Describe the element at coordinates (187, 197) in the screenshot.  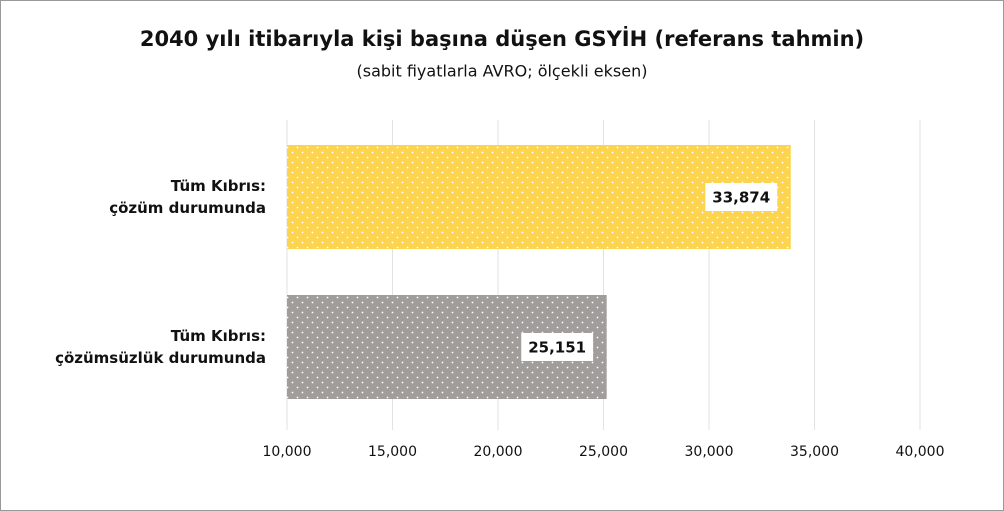
I see `y-tick-label: Tüm Kıbrıs: çözüm durumunda` at that location.